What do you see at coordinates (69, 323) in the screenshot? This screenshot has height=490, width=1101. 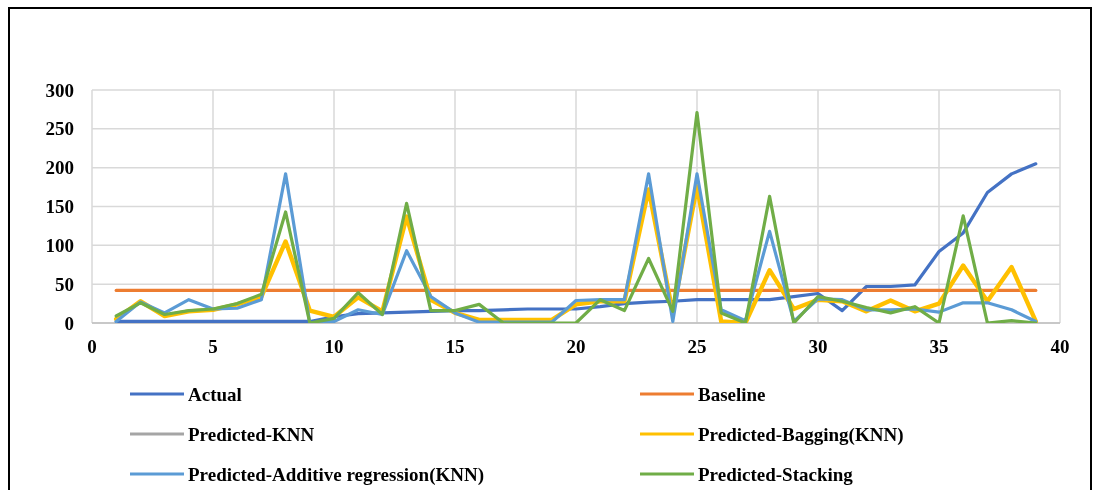 I see `y-tick-label: 0` at bounding box center [69, 323].